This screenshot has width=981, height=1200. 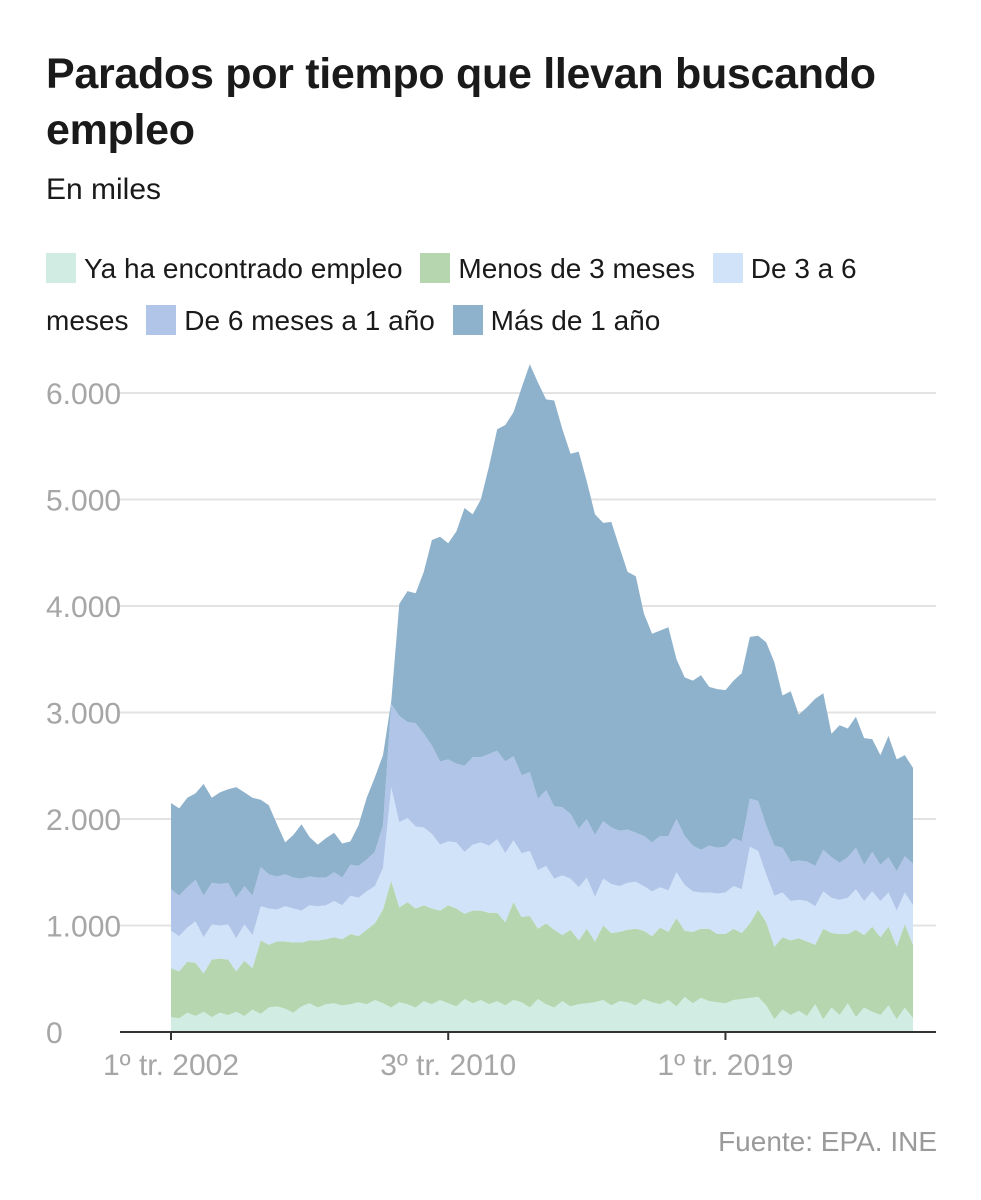 What do you see at coordinates (83, 501) in the screenshot?
I see `y-tick-label: 5.000` at bounding box center [83, 501].